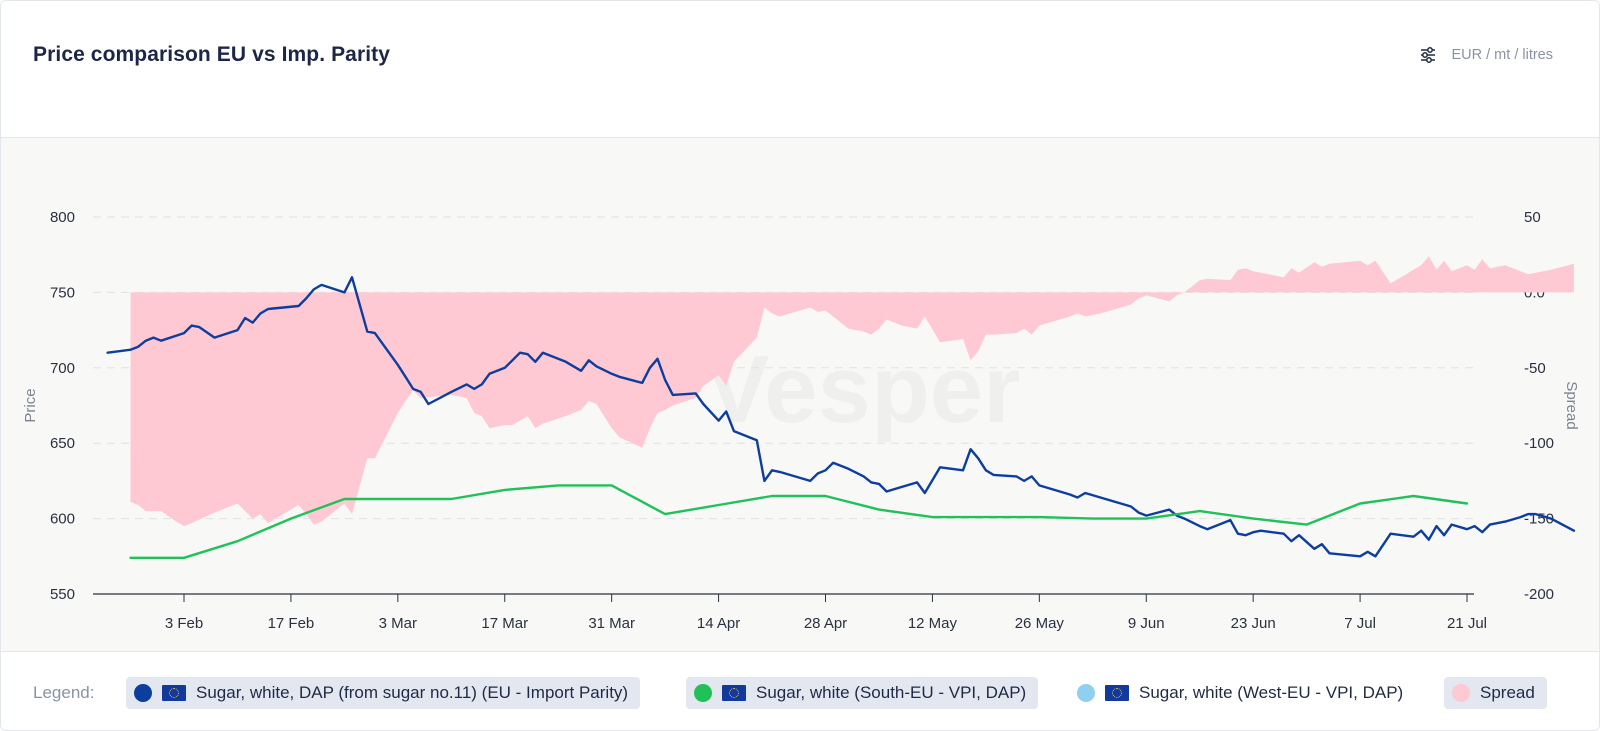 The height and width of the screenshot is (731, 1600). What do you see at coordinates (1467, 623) in the screenshot?
I see `x-tick-label: 21 Jul` at bounding box center [1467, 623].